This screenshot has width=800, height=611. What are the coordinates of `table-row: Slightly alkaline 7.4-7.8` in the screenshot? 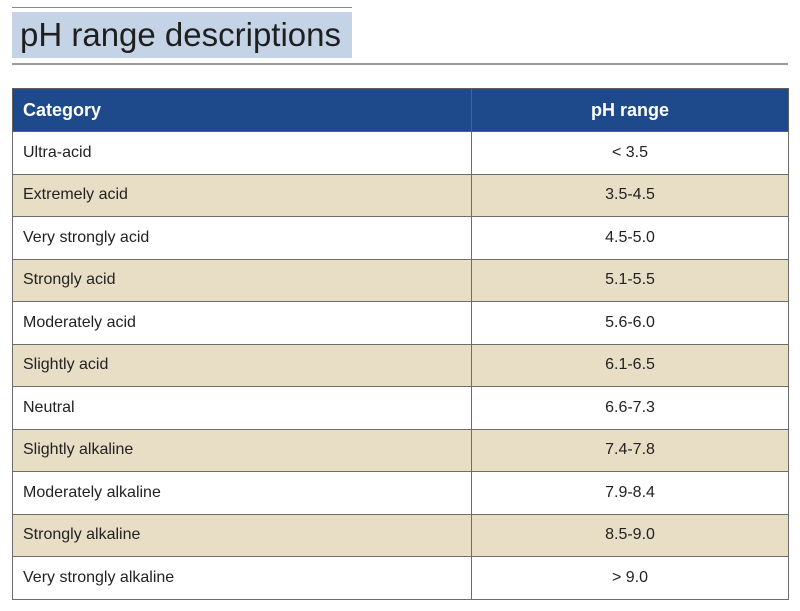 It's located at (400, 450).